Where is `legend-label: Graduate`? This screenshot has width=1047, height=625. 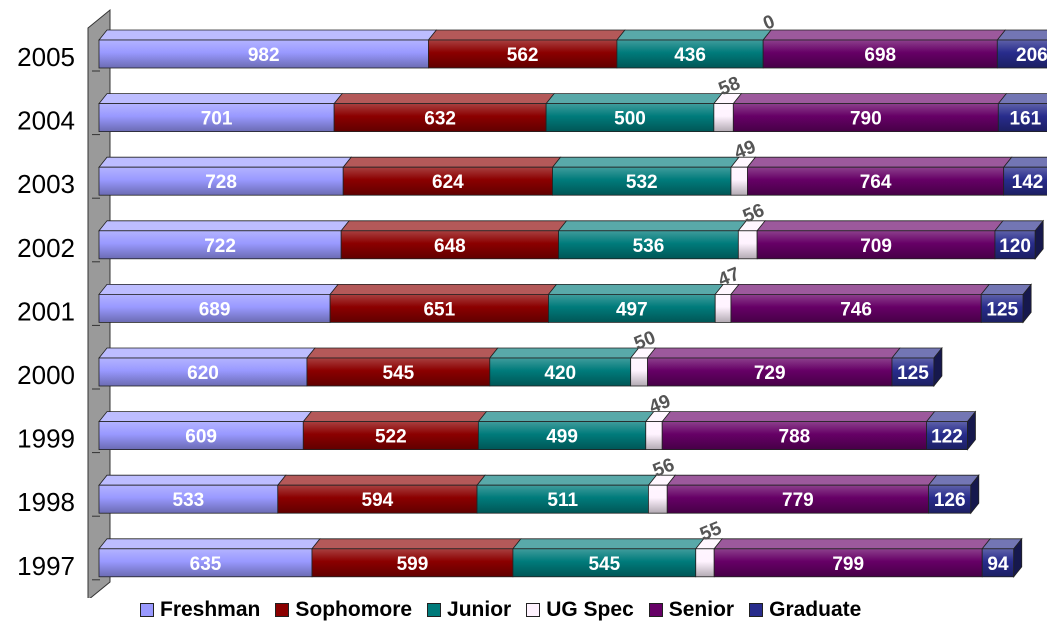
legend-label: Graduate is located at coordinates (815, 609).